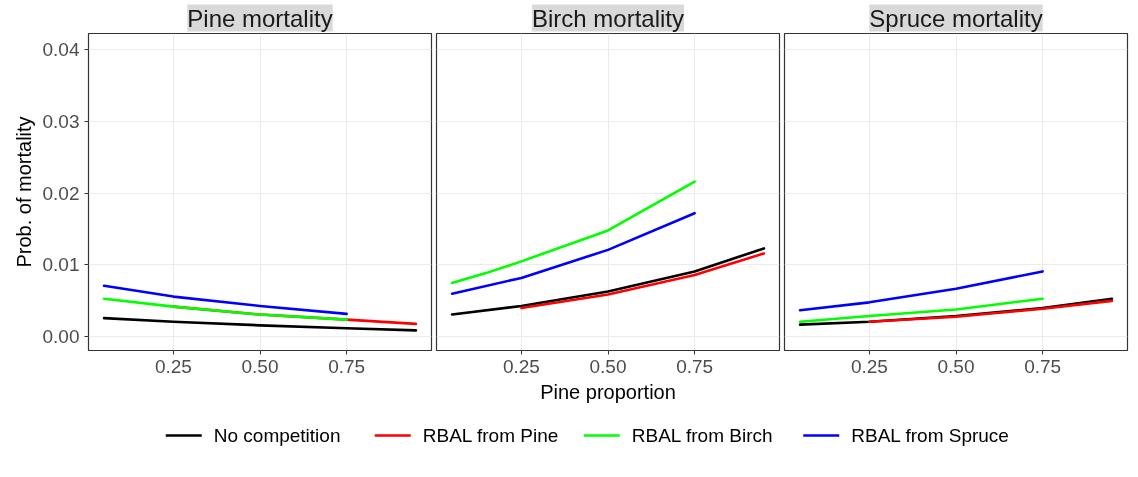 This screenshot has height=477, width=1138. I want to click on legend-label: No competition, so click(277, 435).